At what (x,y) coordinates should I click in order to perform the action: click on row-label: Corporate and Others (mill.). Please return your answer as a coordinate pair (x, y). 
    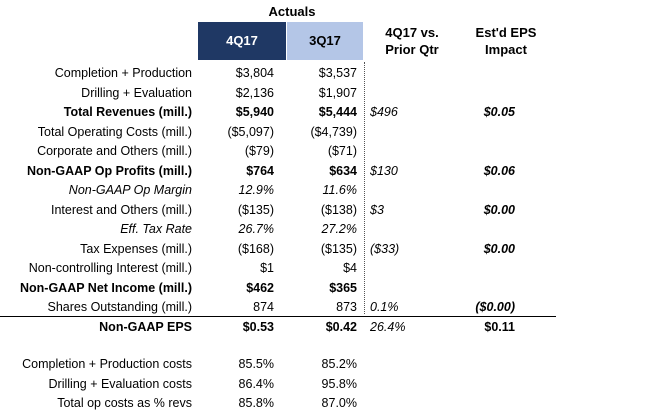
    Looking at the image, I should click on (114, 151).